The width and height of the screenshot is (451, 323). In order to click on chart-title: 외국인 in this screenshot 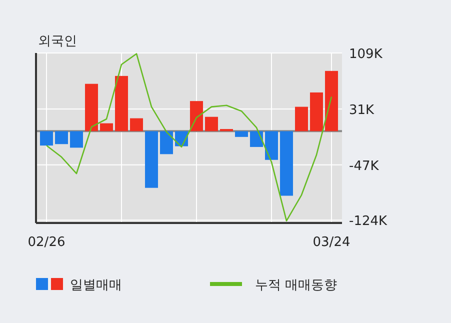, I will do `click(57, 41)`.